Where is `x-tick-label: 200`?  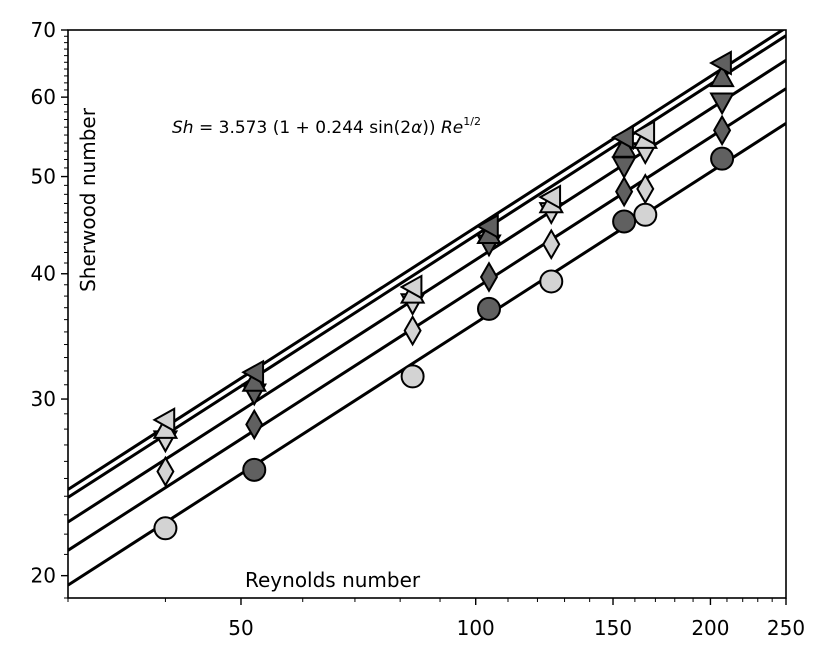
x-tick-label: 200 is located at coordinates (710, 628).